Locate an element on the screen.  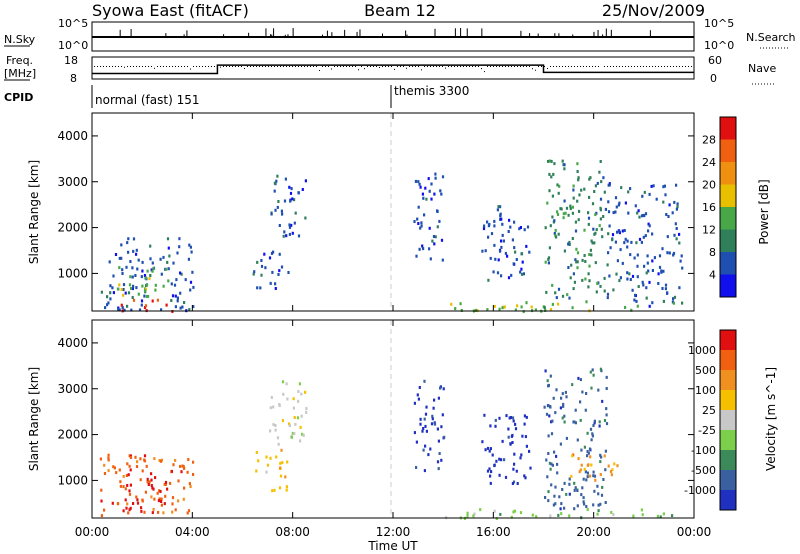
y-tick-label: 2000 is located at coordinates (72, 435).